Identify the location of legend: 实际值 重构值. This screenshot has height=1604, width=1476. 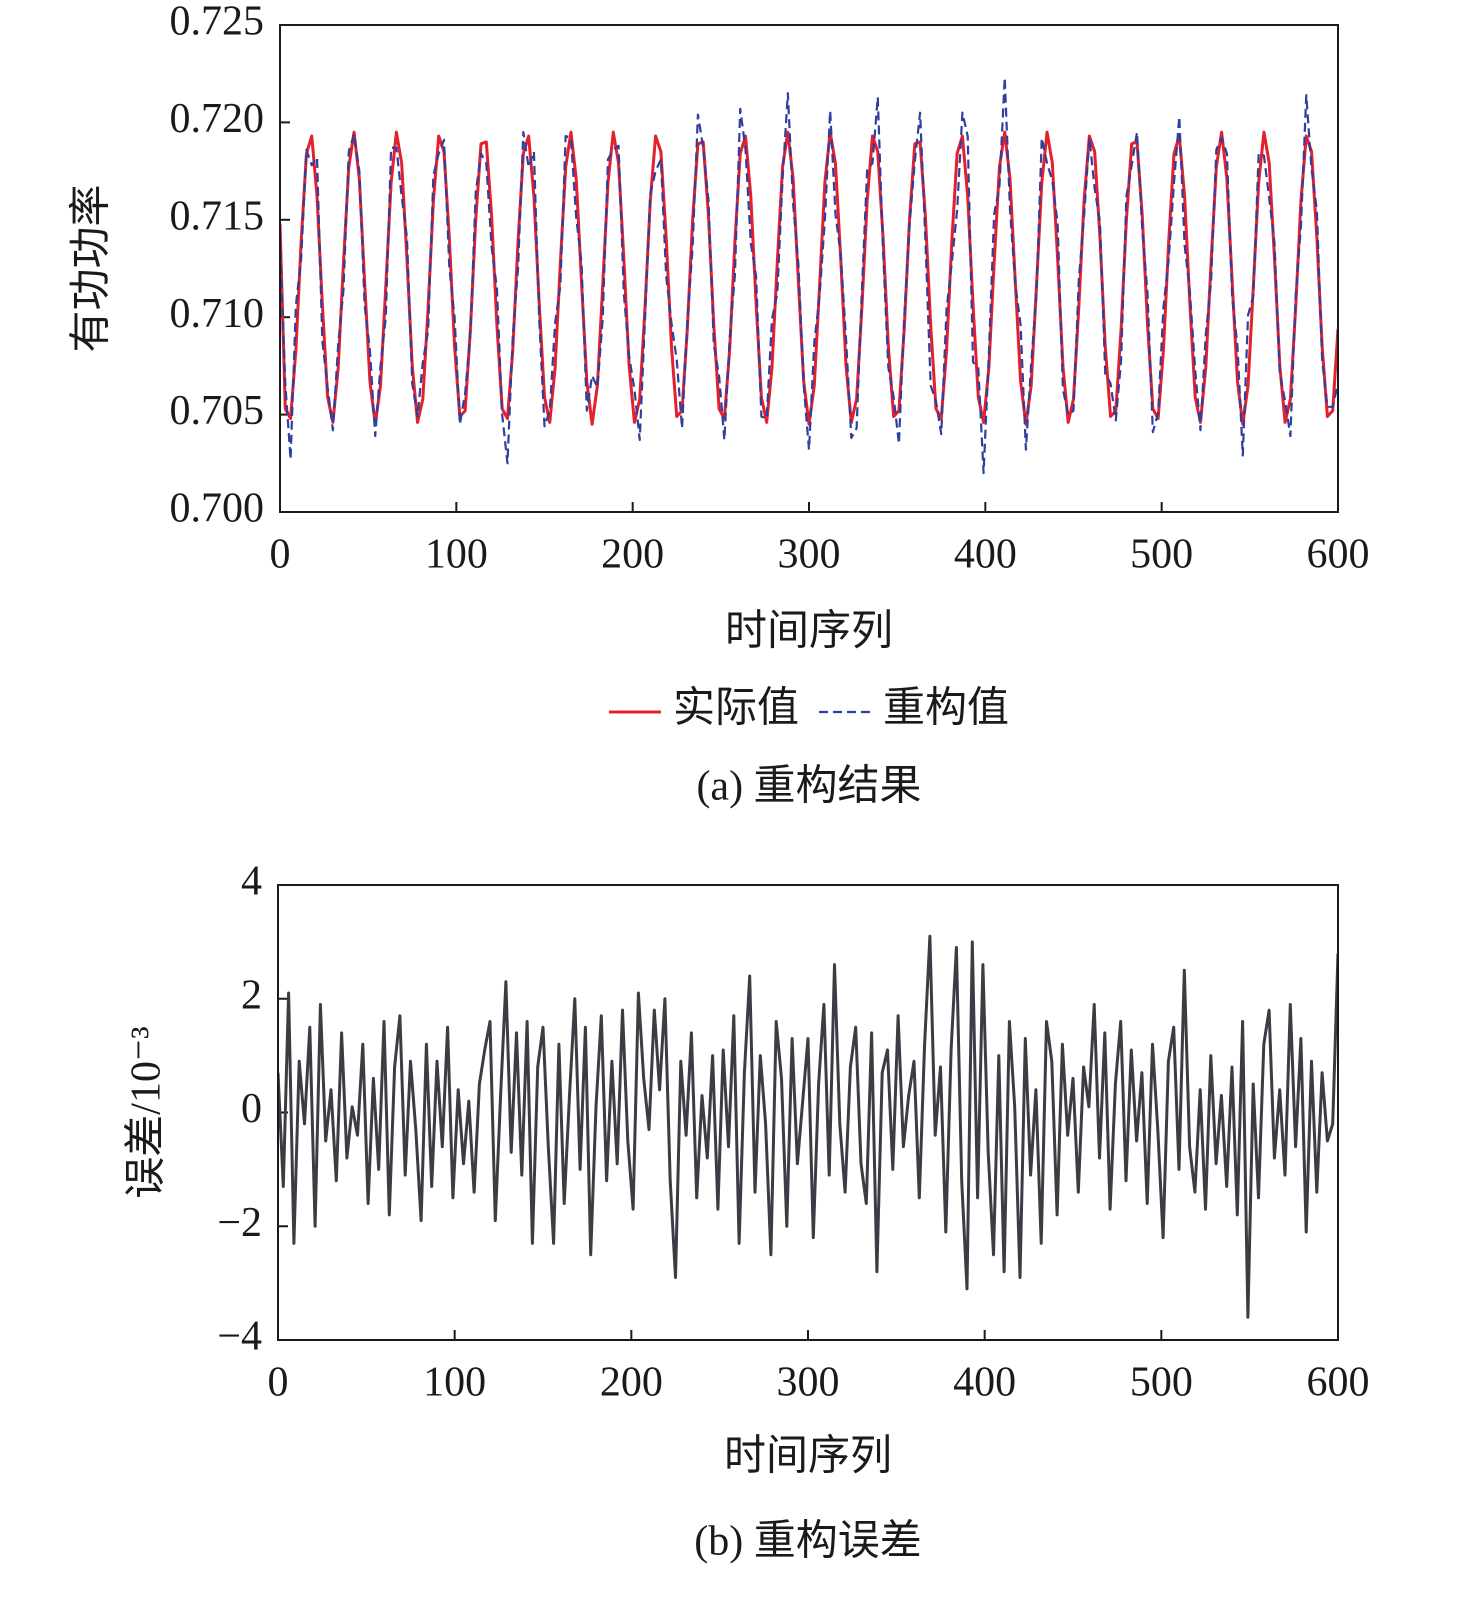
(808, 708).